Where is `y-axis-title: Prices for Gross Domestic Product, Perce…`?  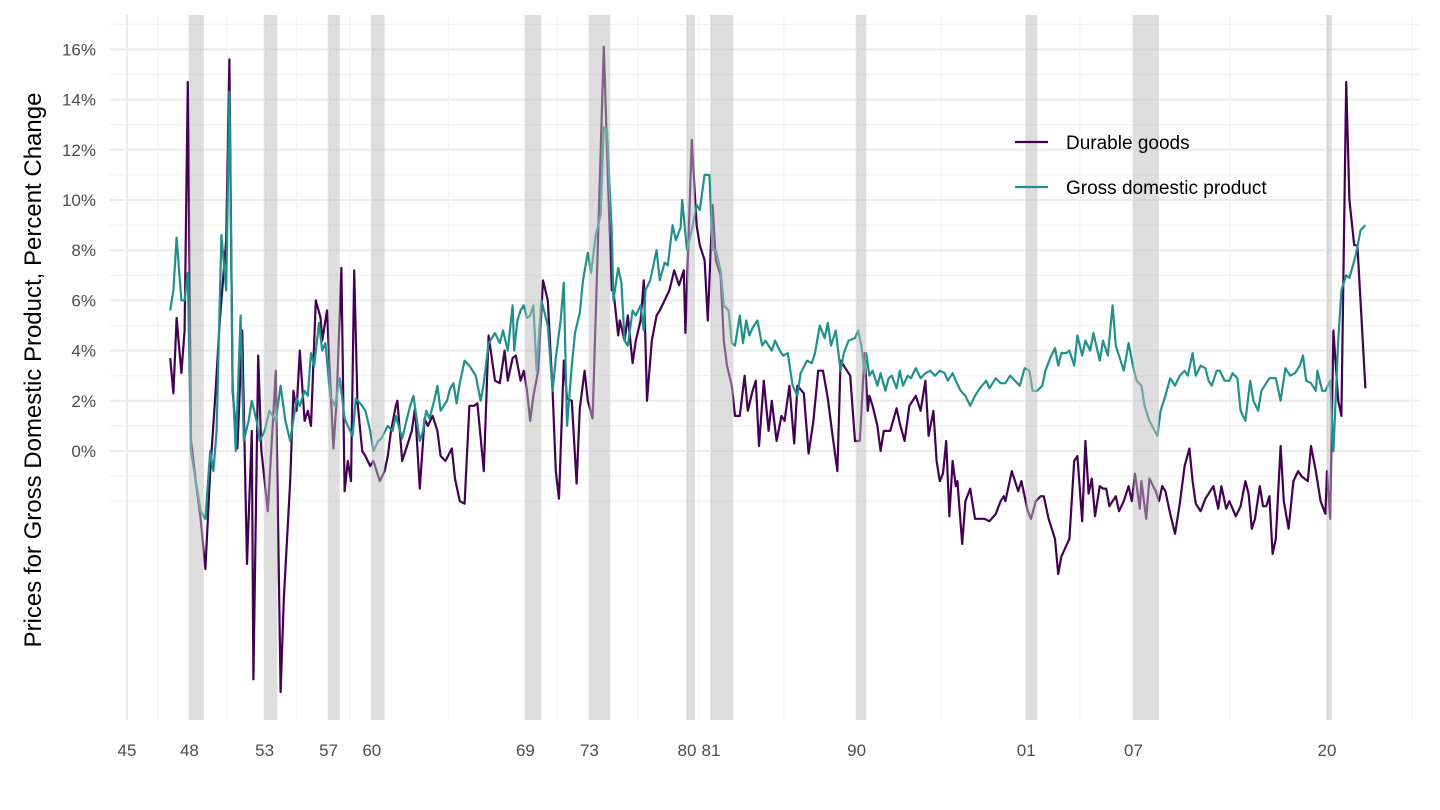
y-axis-title: Prices for Gross Domestic Product, Perce… is located at coordinates (33, 370).